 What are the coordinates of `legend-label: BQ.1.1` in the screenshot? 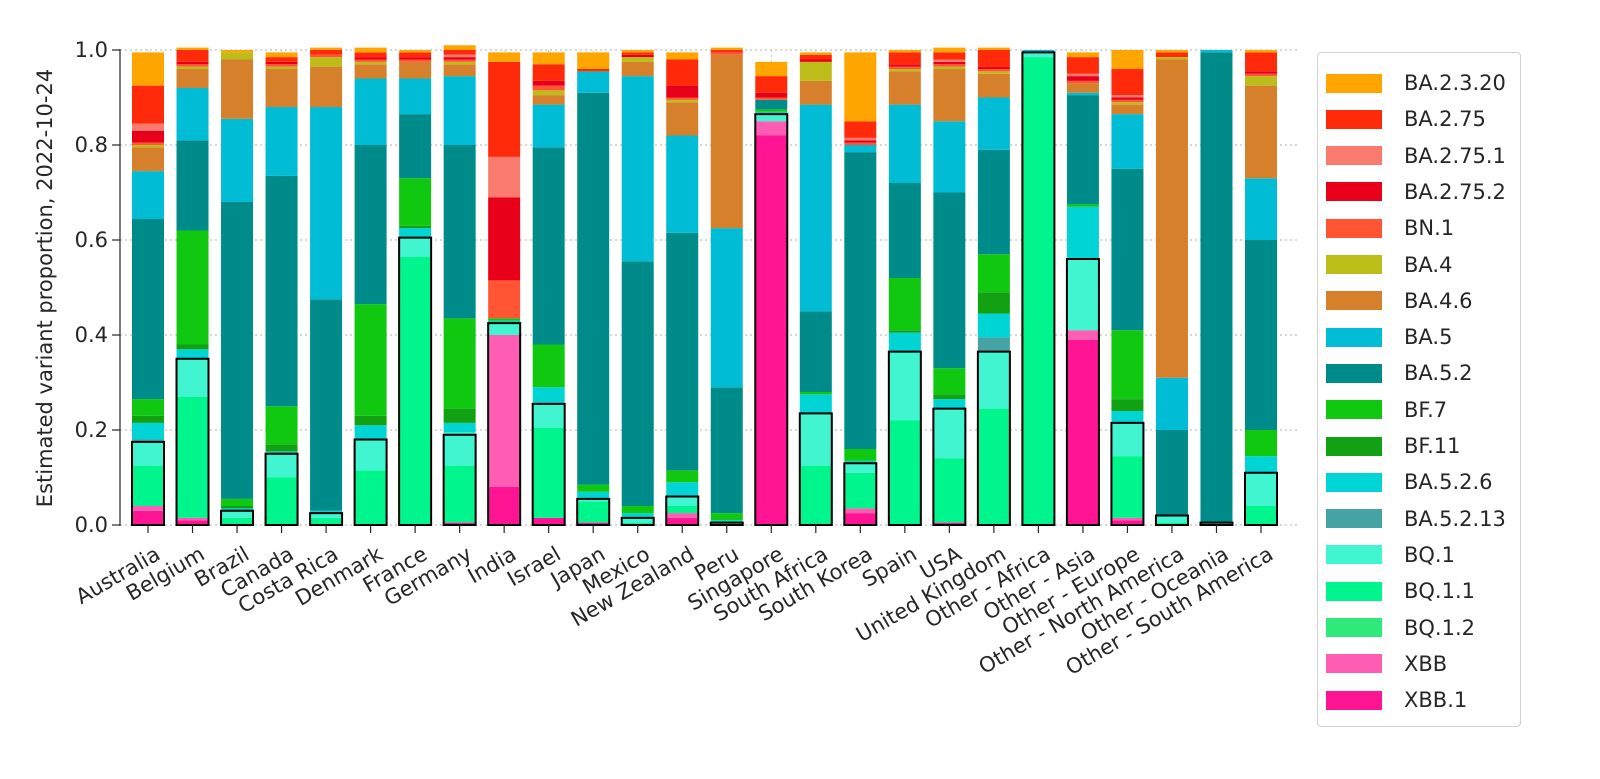 It's located at (1440, 591).